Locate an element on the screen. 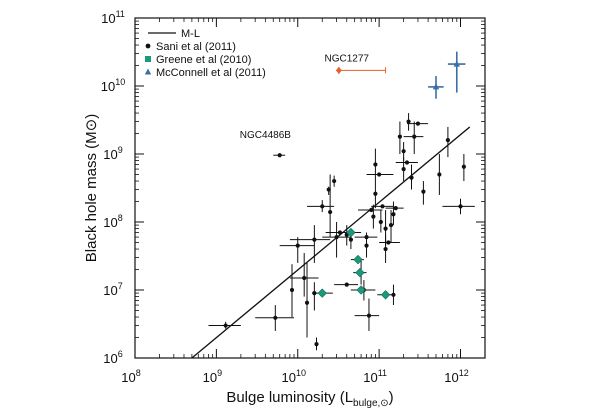 This screenshot has width=600, height=414. legend-triangle-swatch is located at coordinates (148, 71).